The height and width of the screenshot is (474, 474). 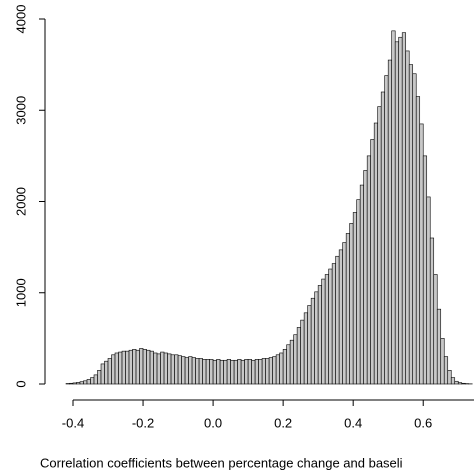 I want to click on x-tick-label: 0.0, so click(x=213, y=422).